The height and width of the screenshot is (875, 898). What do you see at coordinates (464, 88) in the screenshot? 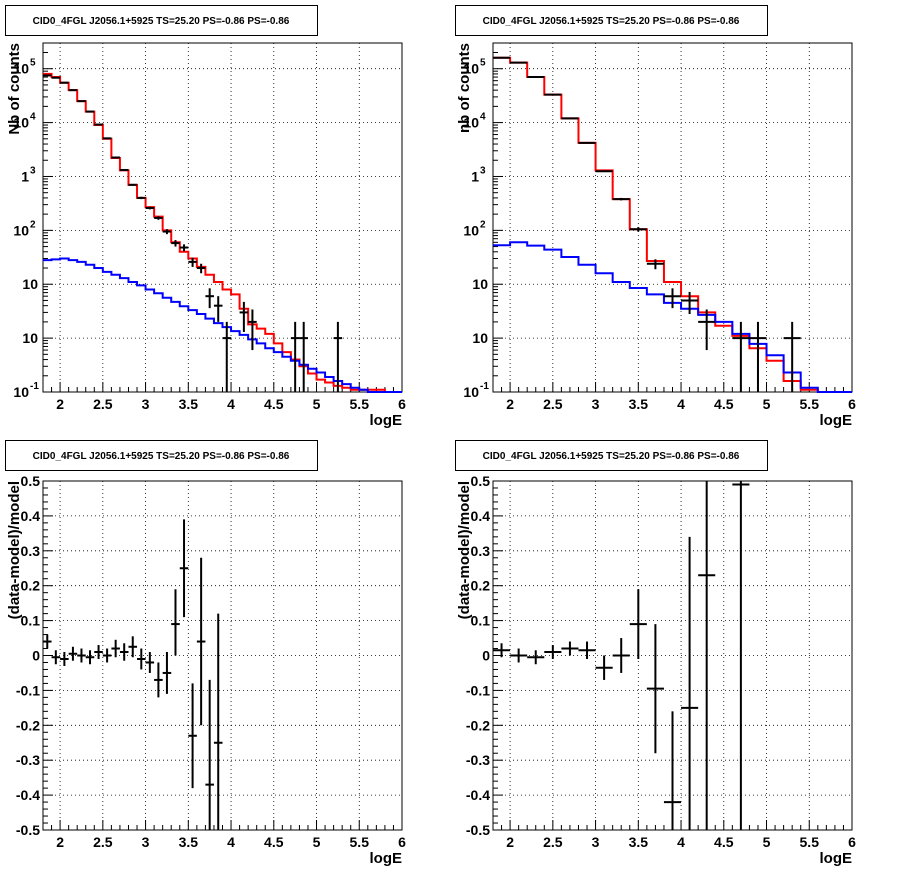
I see `y-axis-title: nb of counts` at bounding box center [464, 88].